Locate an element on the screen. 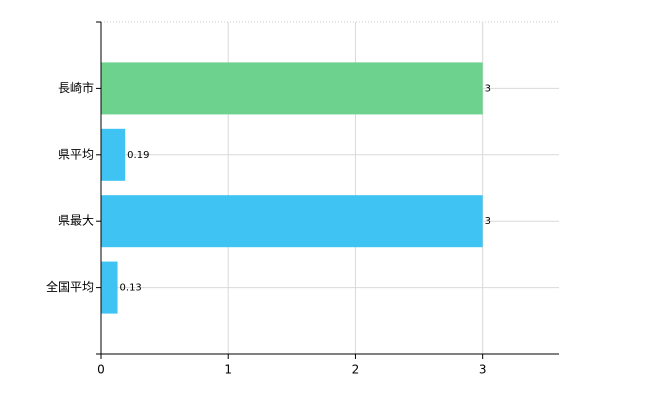 This screenshot has height=400, width=650. x-tick-label: 2 is located at coordinates (356, 370).